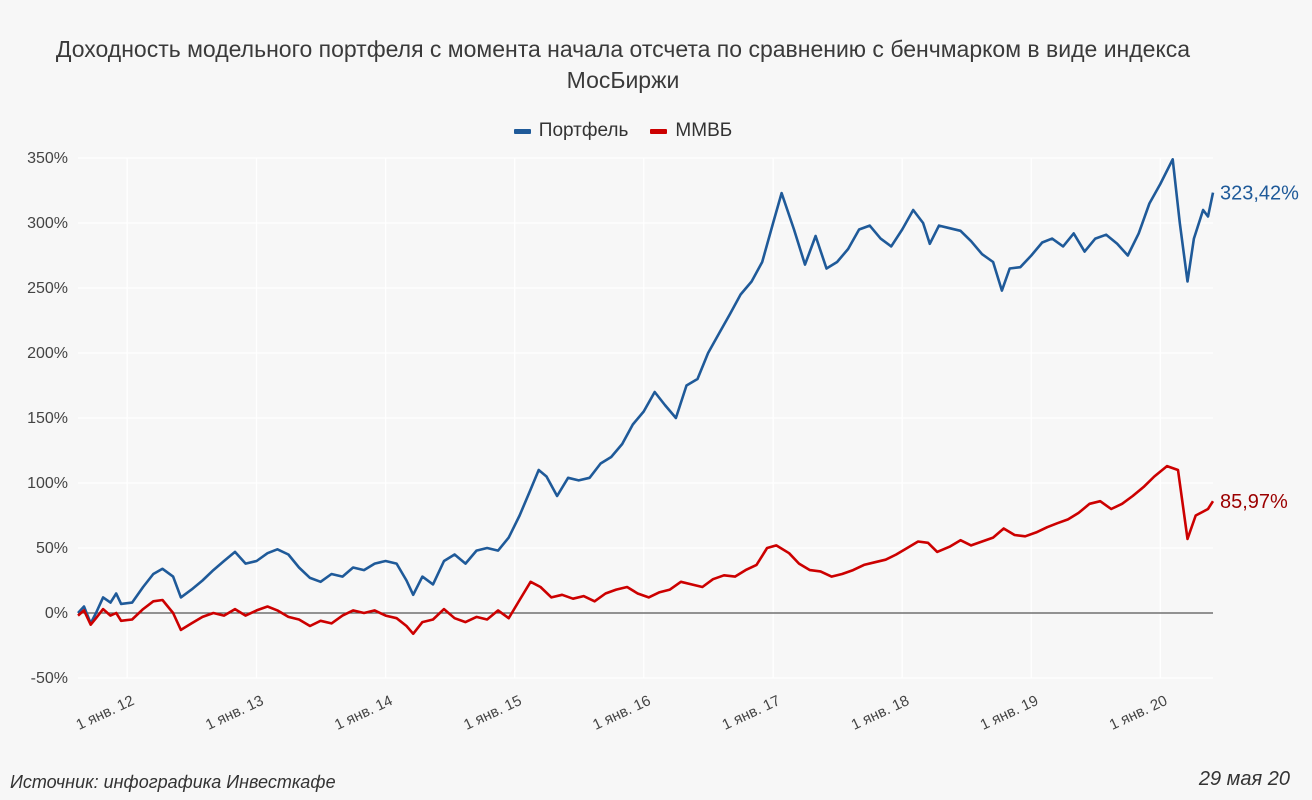 The height and width of the screenshot is (800, 1312). Describe the element at coordinates (751, 713) in the screenshot. I see `x-tick-label: 1 янв. 17` at that location.